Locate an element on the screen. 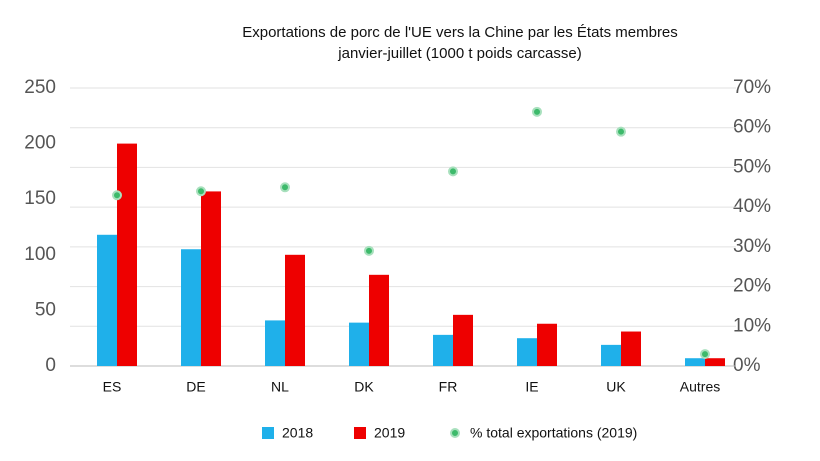 The height and width of the screenshot is (461, 820). legend-label: 2019 is located at coordinates (389, 433).